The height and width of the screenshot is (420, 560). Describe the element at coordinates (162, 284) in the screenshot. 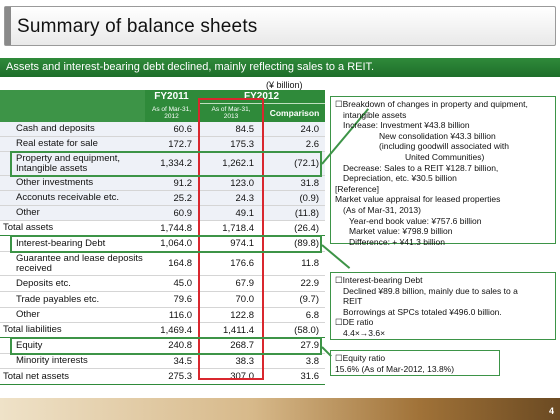

I see `table-row: Deposits etc. 45.0 67.9 22.9` at that location.